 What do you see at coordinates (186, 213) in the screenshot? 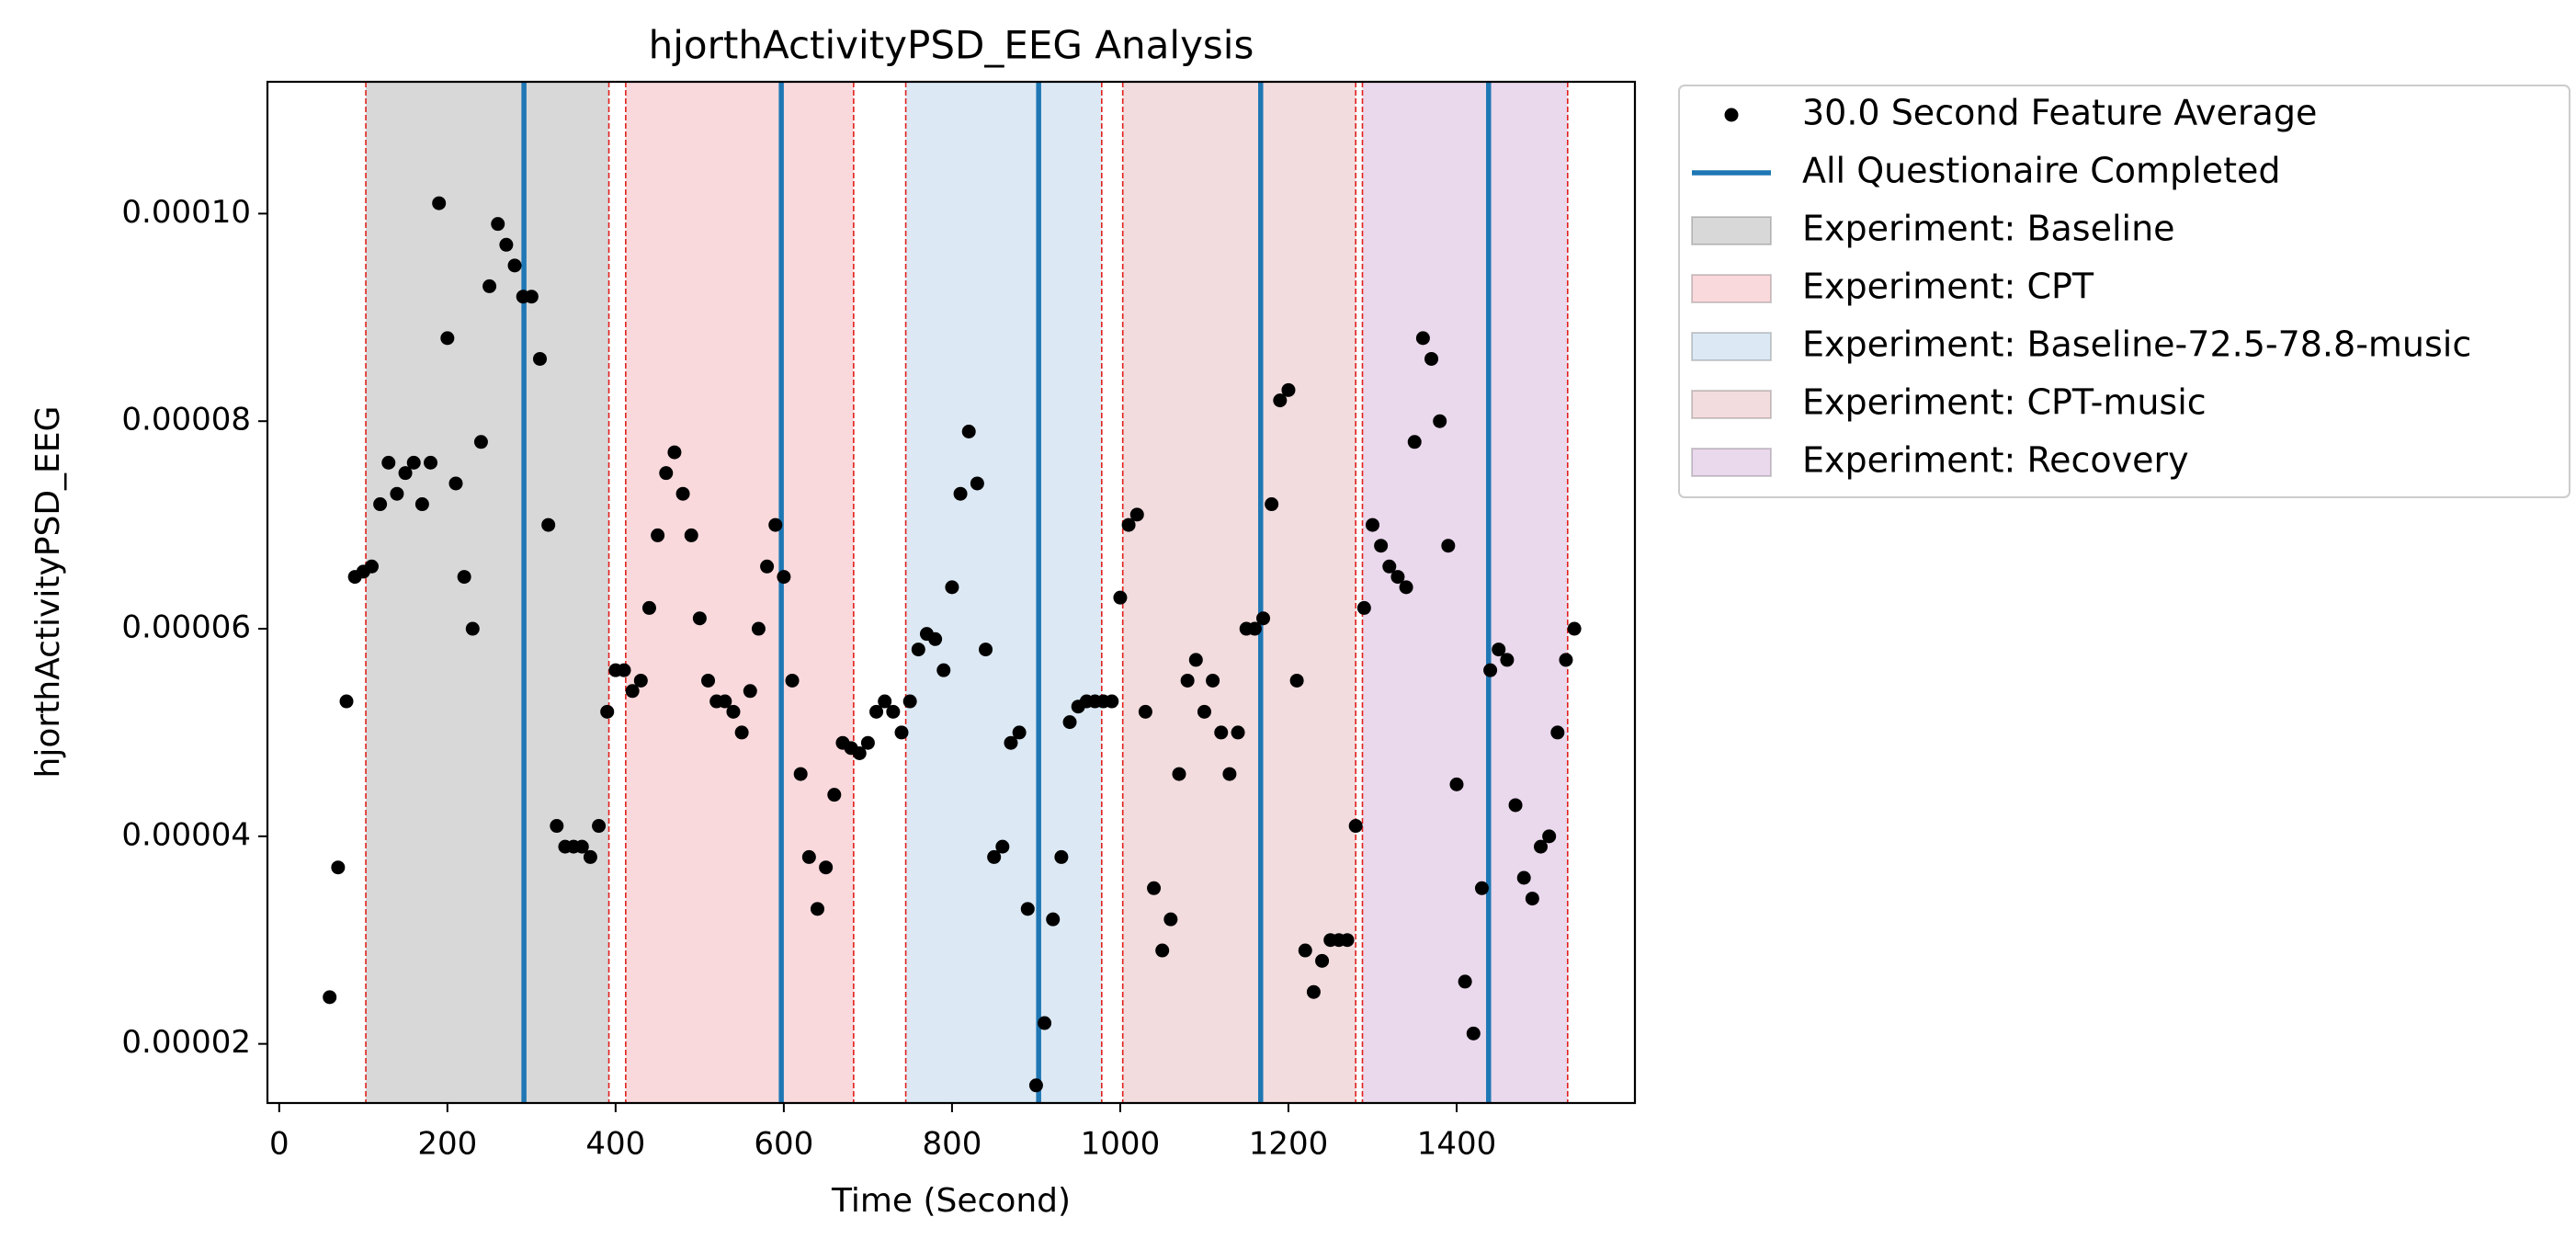
I see `y-tick-label: 0.00010` at bounding box center [186, 213].